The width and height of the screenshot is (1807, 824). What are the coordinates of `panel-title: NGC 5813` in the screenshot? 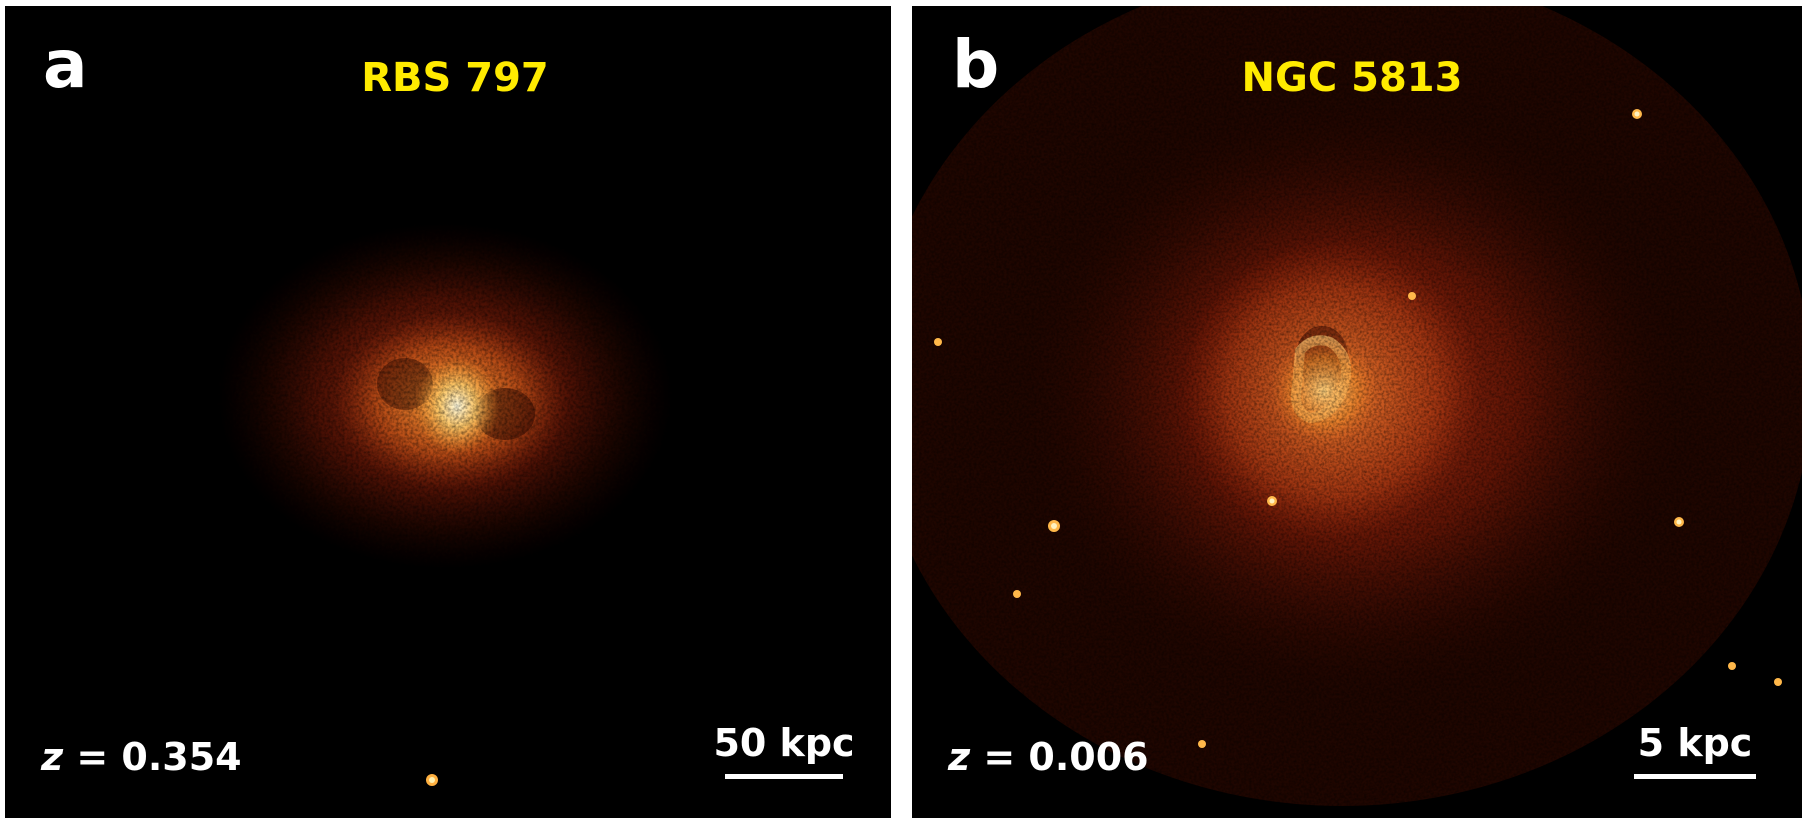 It's located at (1352, 78).